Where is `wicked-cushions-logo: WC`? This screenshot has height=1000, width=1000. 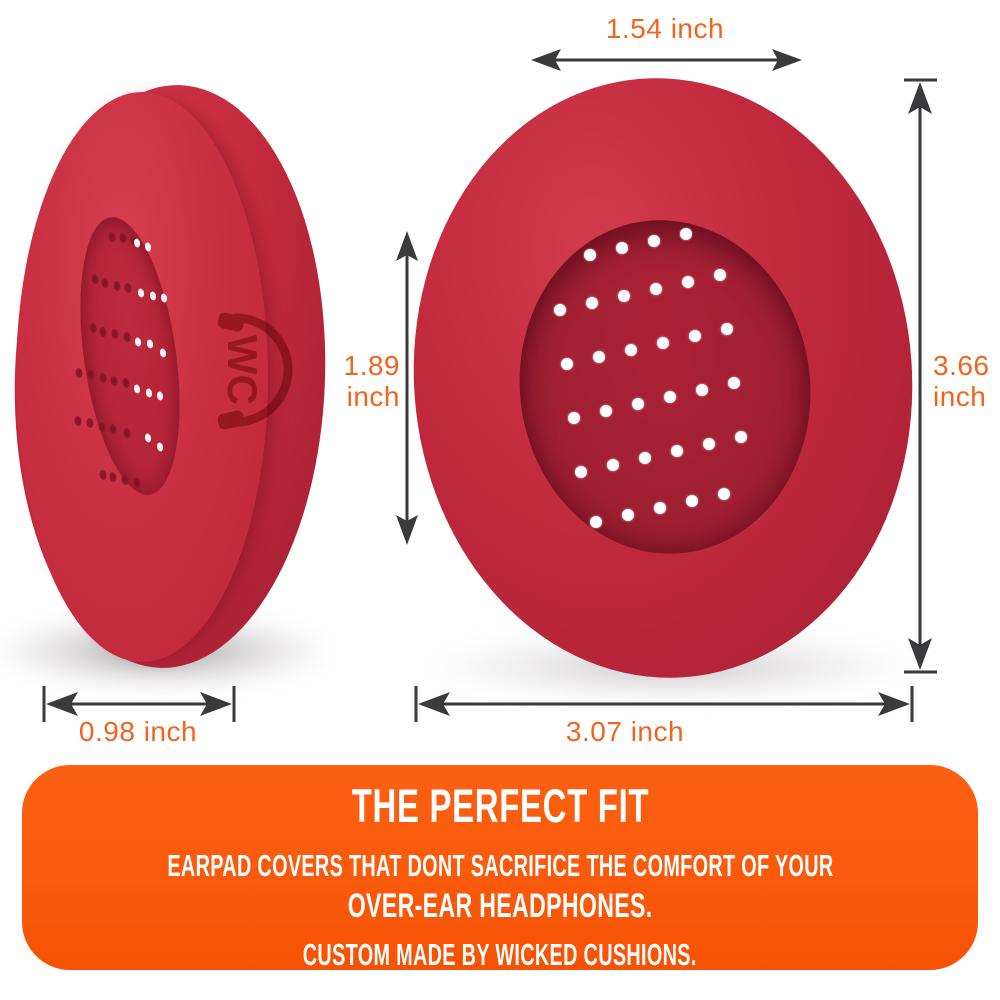
wicked-cushions-logo: WC is located at coordinates (255, 371).